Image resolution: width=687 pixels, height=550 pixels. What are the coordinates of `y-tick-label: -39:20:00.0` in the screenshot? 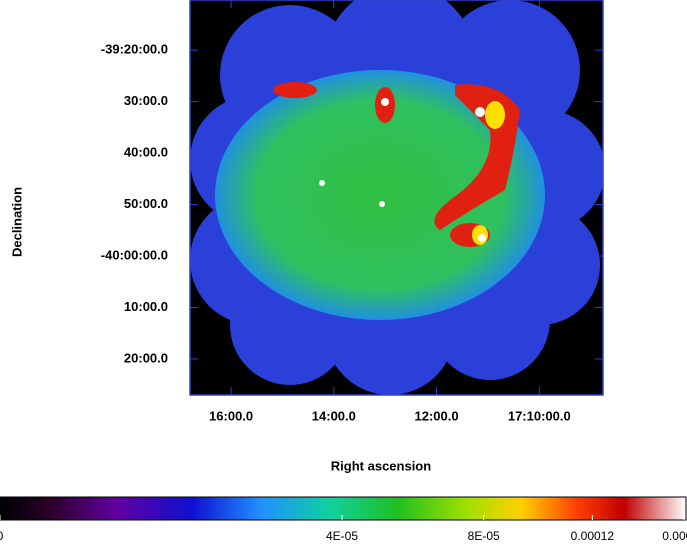 It's located at (134, 49).